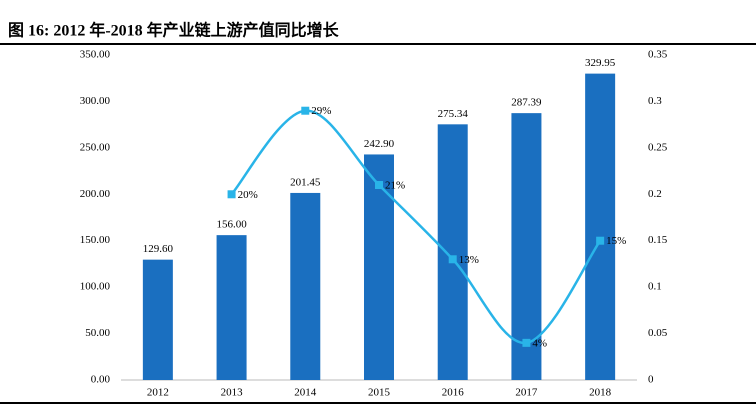  What do you see at coordinates (658, 333) in the screenshot?
I see `y2-tick-label: 0.05` at bounding box center [658, 333].